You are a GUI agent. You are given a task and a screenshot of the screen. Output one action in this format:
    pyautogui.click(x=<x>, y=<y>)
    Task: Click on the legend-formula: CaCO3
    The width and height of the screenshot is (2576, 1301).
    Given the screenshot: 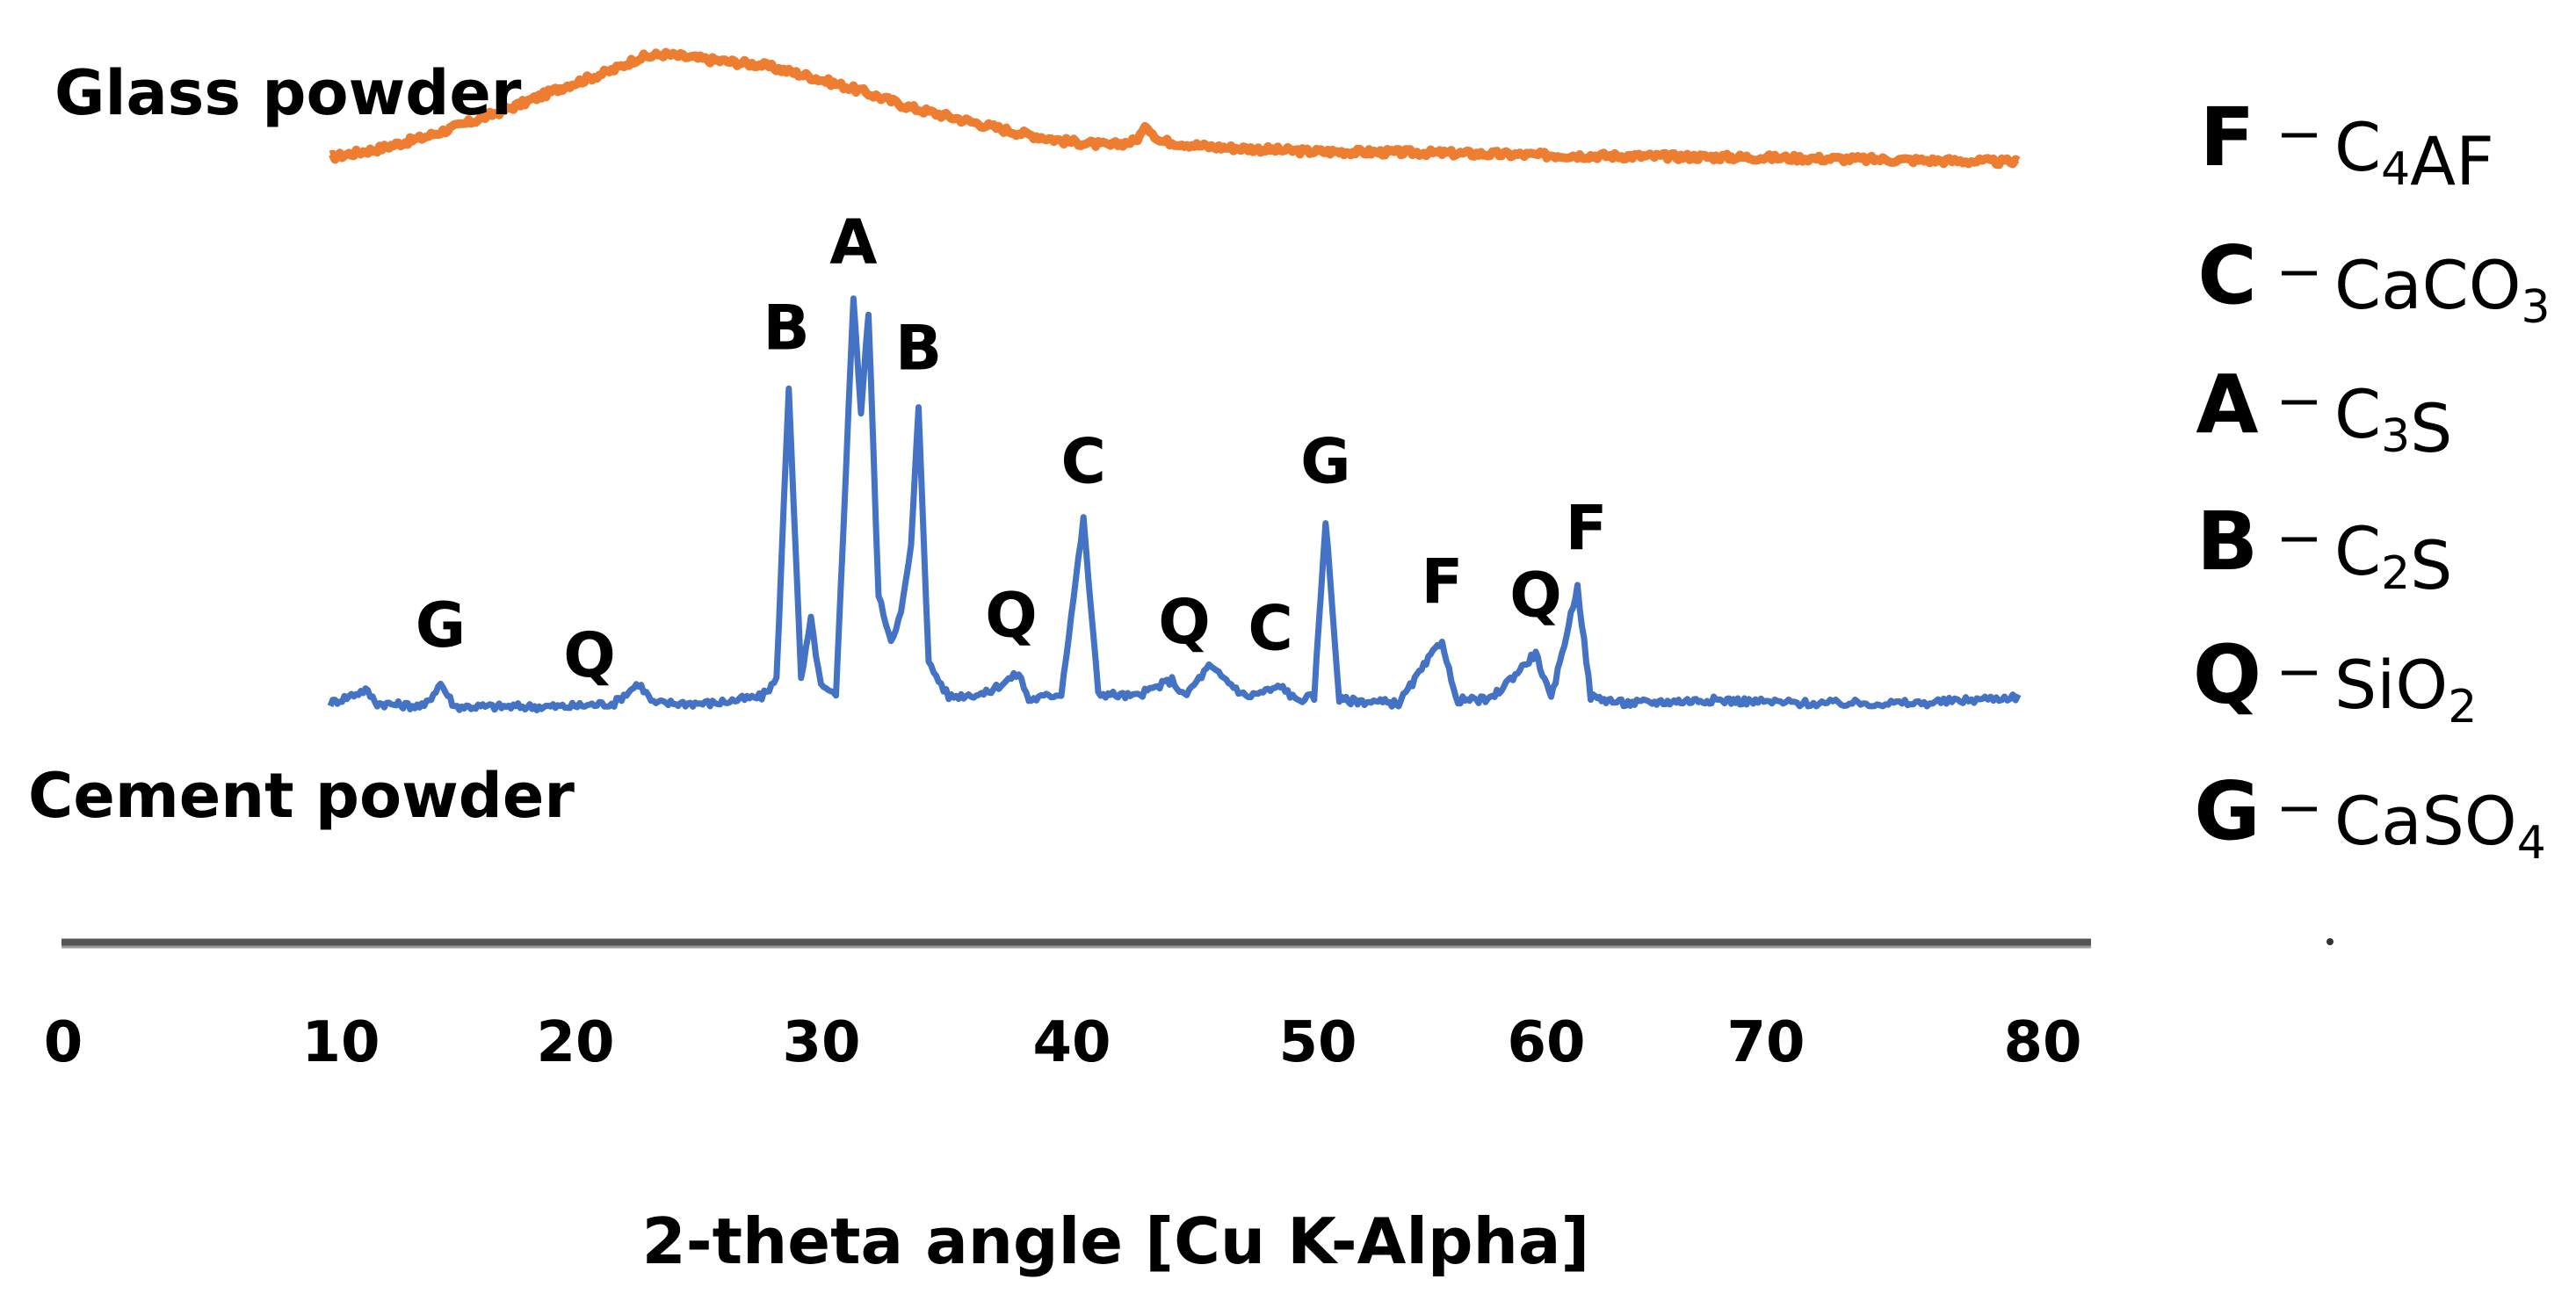 What is the action you would take?
    pyautogui.click(x=2442, y=290)
    